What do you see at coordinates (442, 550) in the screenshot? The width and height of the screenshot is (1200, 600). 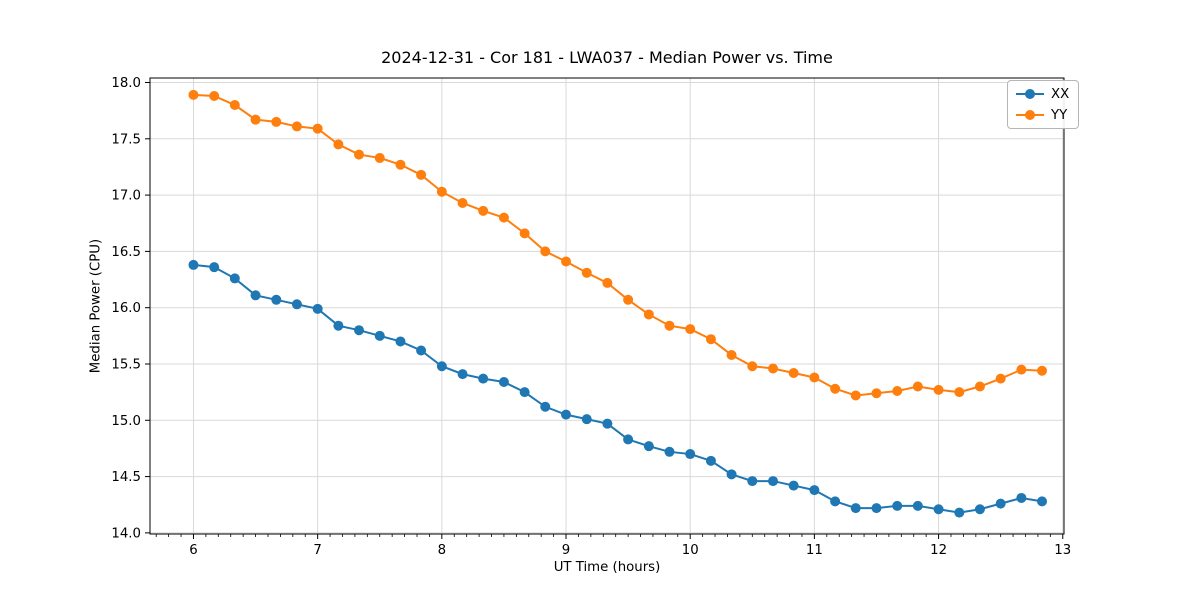 I see `x-tick-label: 8` at bounding box center [442, 550].